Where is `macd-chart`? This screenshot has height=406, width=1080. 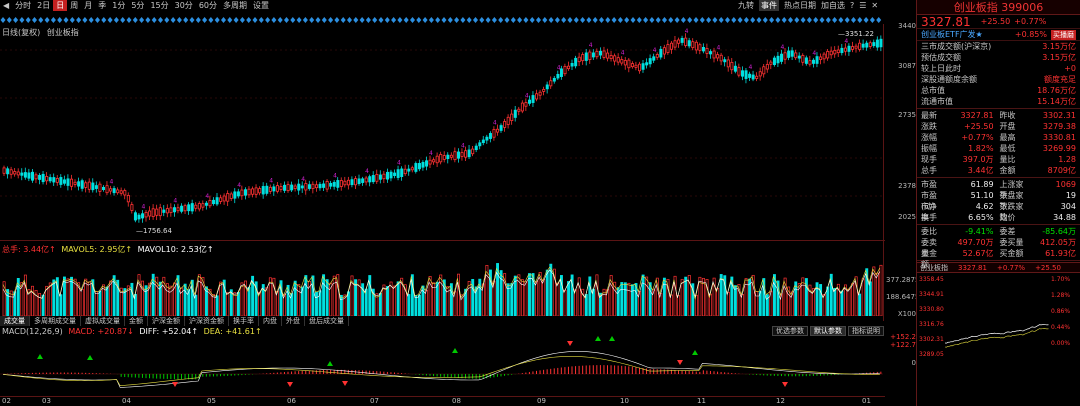 macd-chart is located at coordinates (442, 366).